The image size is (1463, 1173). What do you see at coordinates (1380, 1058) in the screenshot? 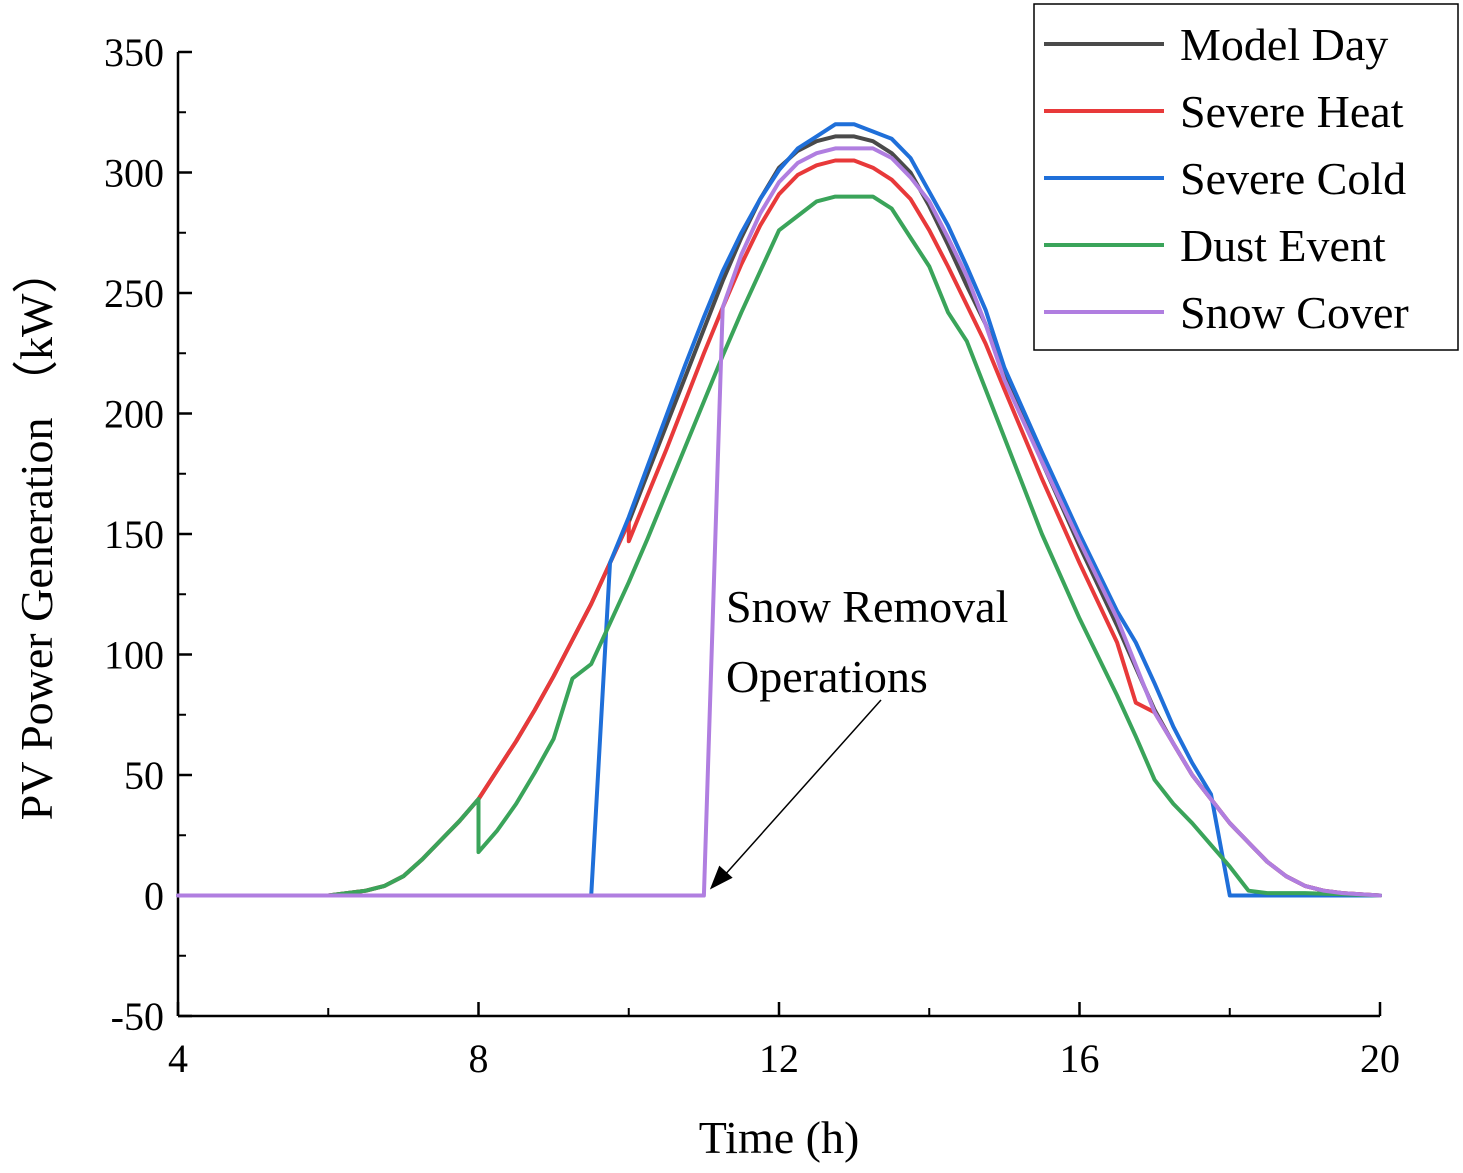
I see `x-tick-label: 20` at bounding box center [1380, 1058].